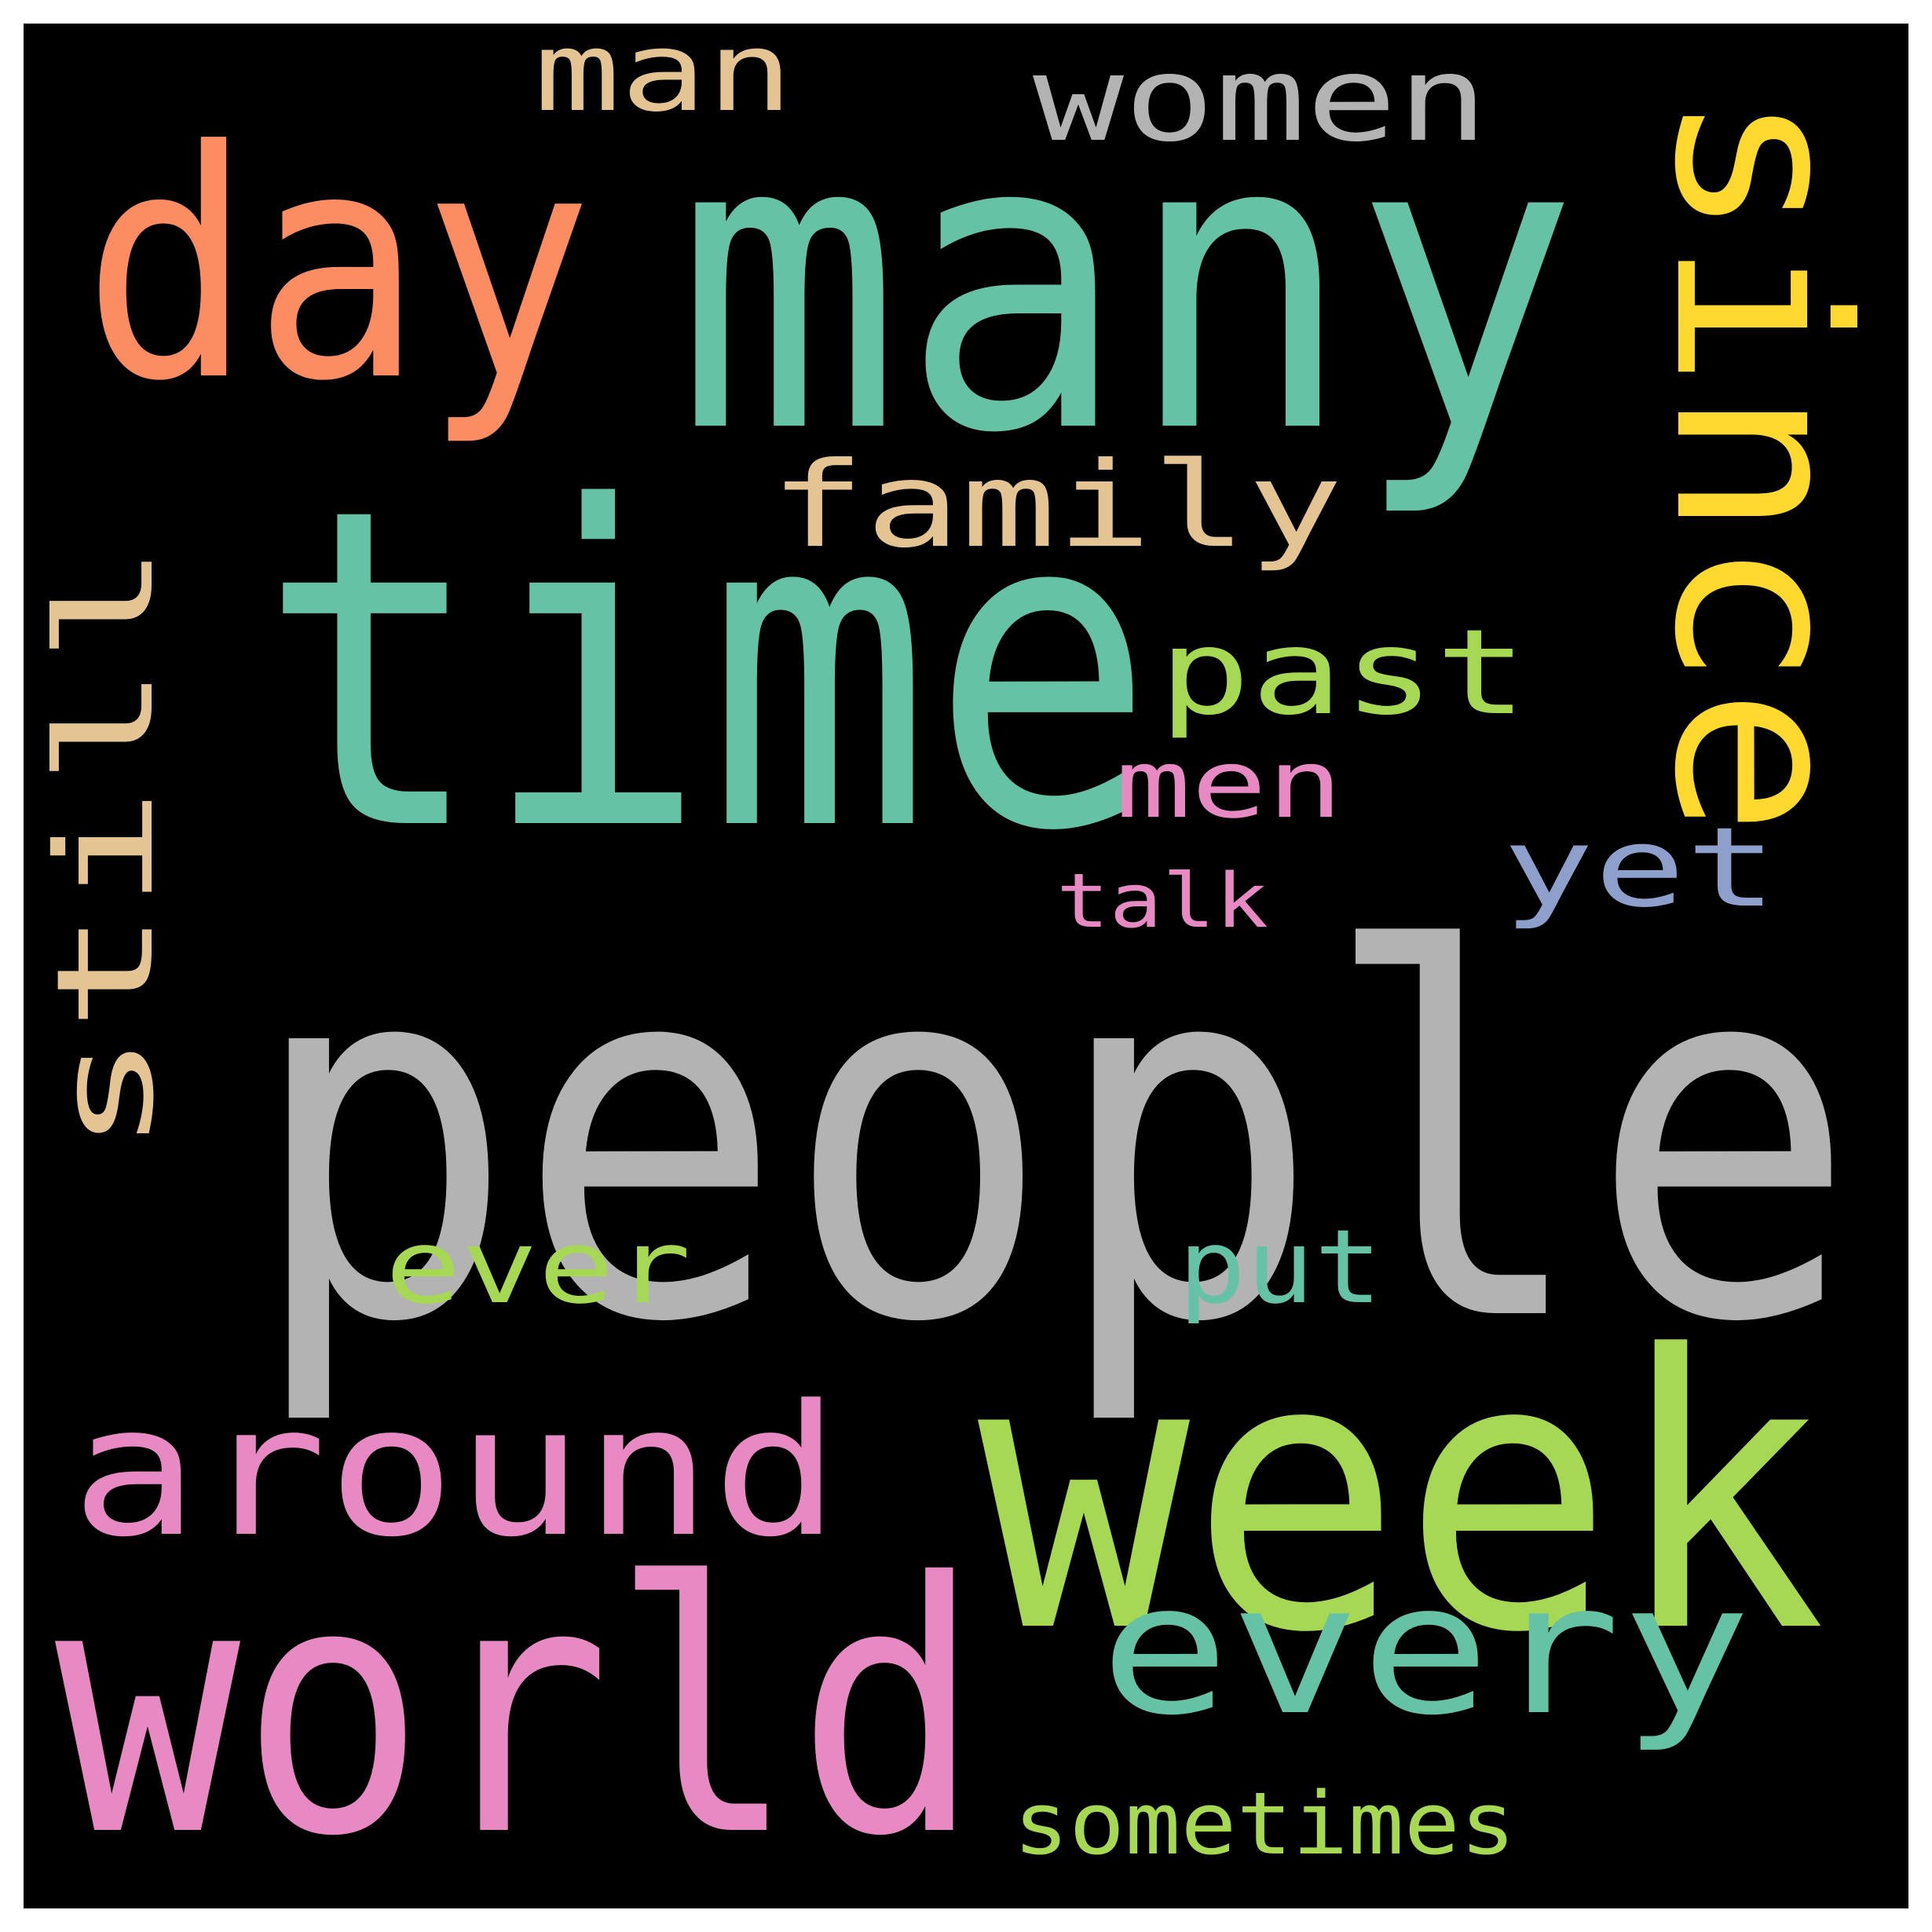 The width and height of the screenshot is (1932, 1932). I want to click on word-women: women, so click(1260, 100).